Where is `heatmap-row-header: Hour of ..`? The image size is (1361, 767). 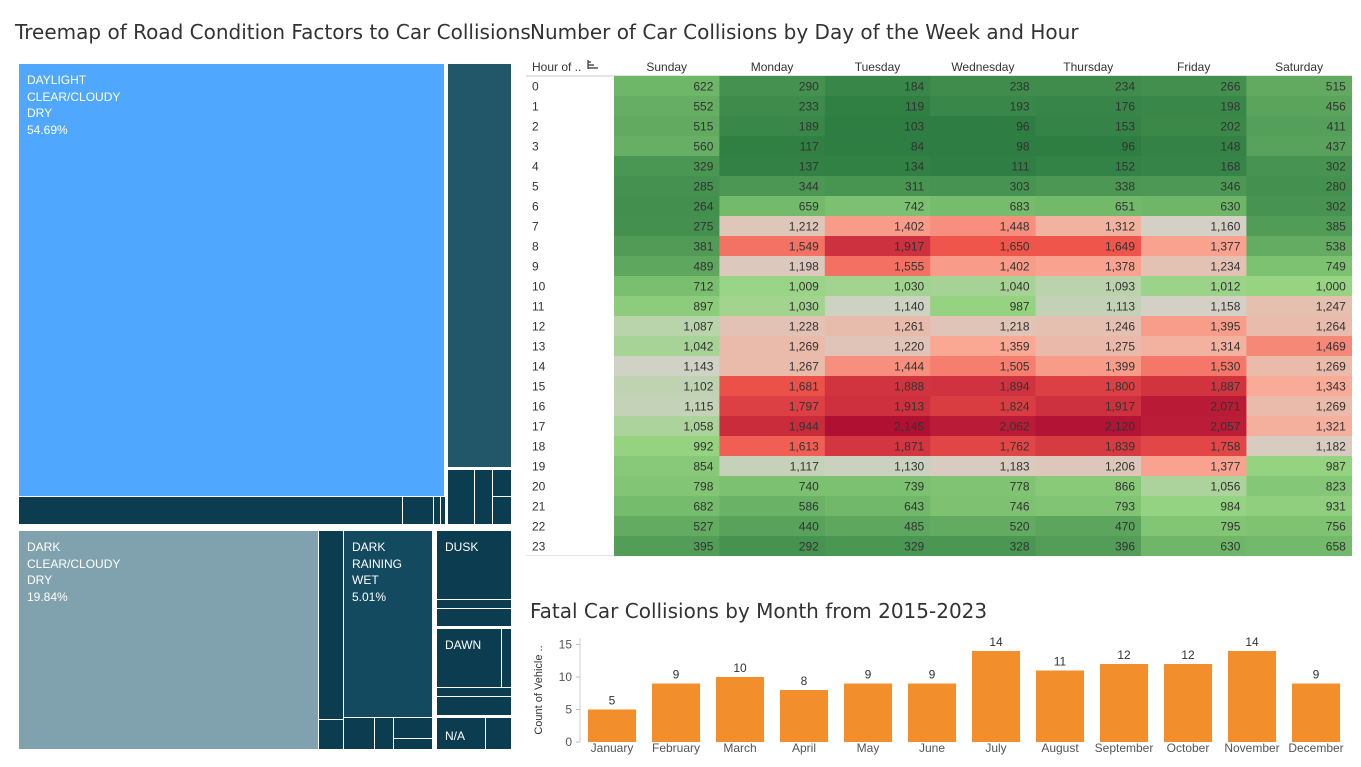
heatmap-row-header: Hour of .. is located at coordinates (556, 67).